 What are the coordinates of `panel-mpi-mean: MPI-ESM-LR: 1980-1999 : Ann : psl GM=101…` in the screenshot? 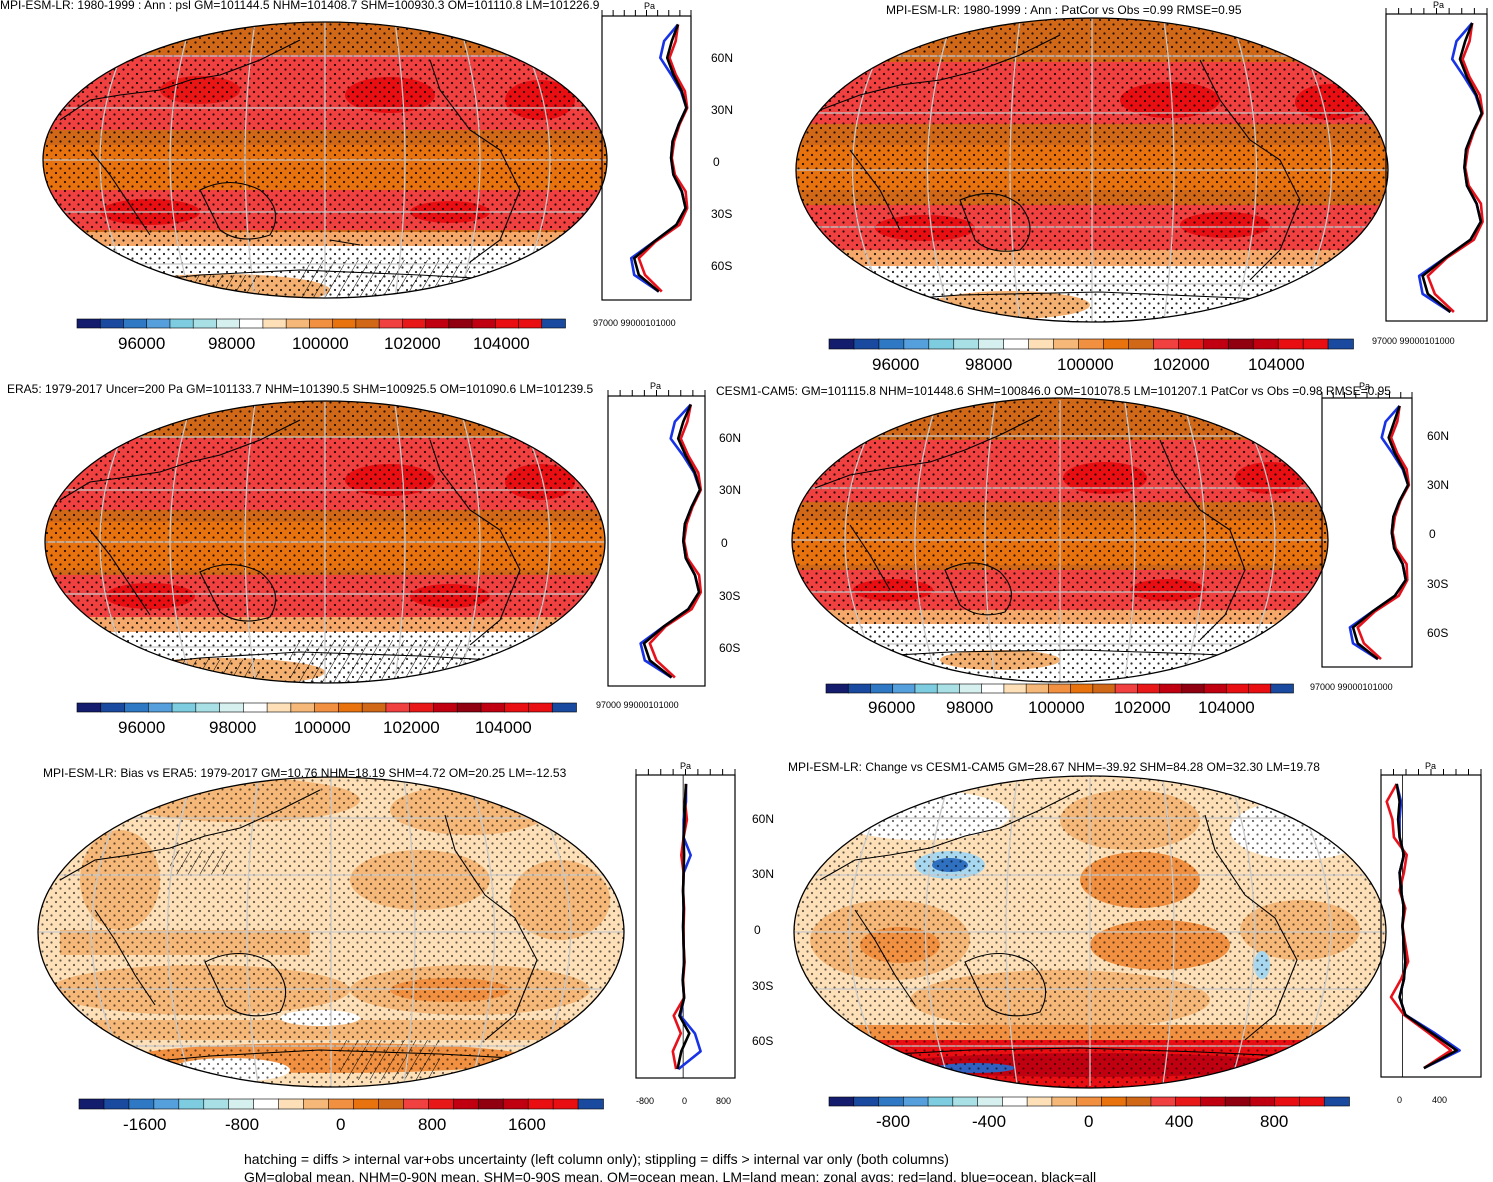 It's located at (366, 176).